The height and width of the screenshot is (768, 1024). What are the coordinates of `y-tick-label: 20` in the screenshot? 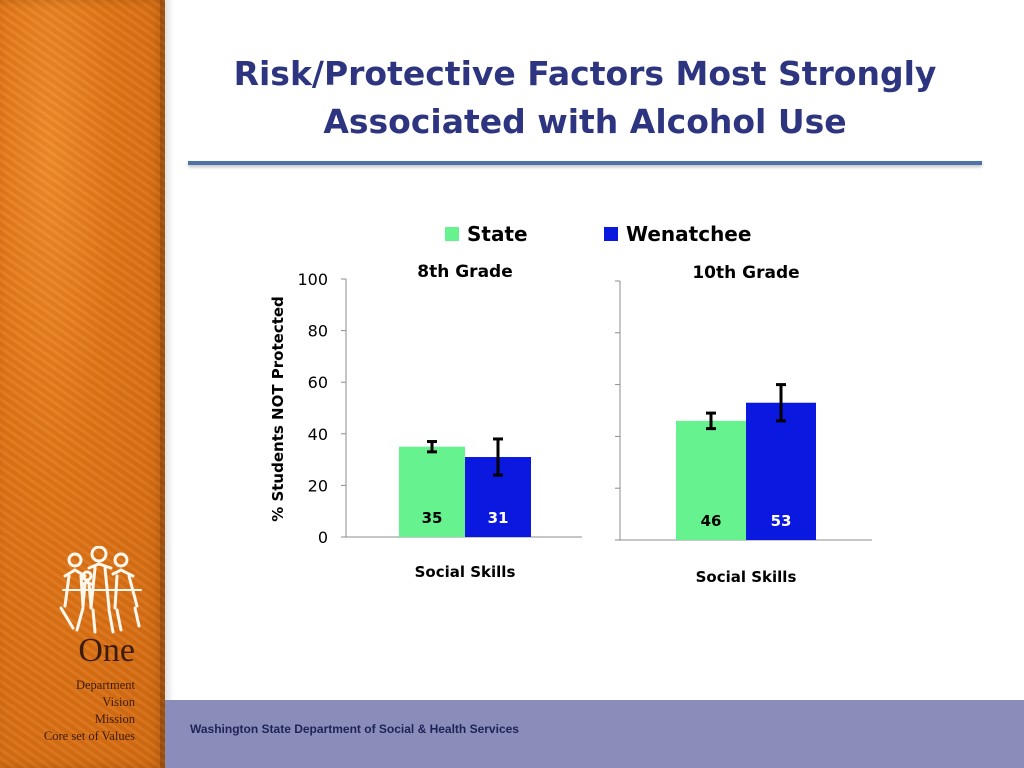 It's located at (318, 485).